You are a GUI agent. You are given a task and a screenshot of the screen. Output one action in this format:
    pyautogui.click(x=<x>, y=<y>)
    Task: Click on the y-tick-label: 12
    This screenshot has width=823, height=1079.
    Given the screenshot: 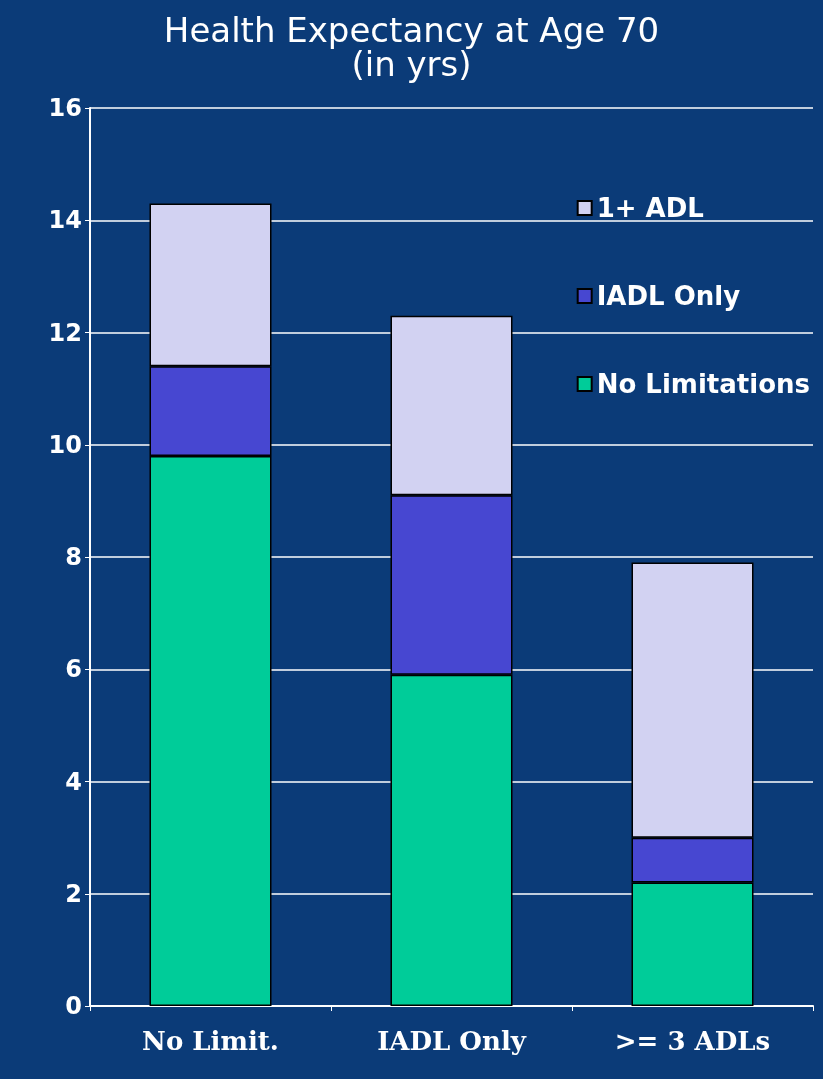 What is the action you would take?
    pyautogui.click(x=65, y=332)
    